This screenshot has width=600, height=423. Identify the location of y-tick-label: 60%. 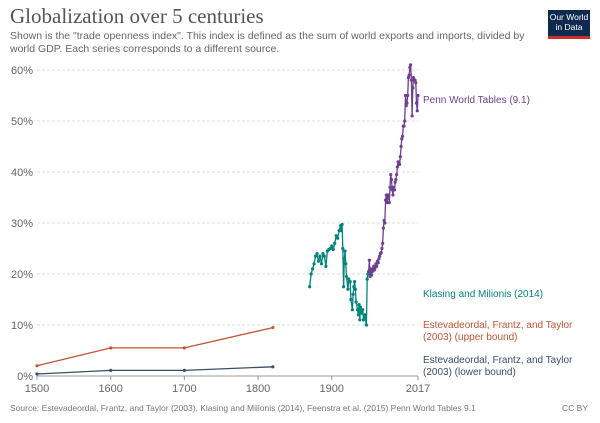
(22, 71).